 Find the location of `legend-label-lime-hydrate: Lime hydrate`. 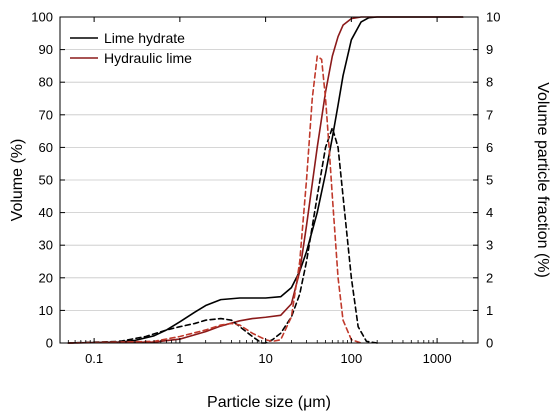

legend-label-lime-hydrate: Lime hydrate is located at coordinates (144, 38).